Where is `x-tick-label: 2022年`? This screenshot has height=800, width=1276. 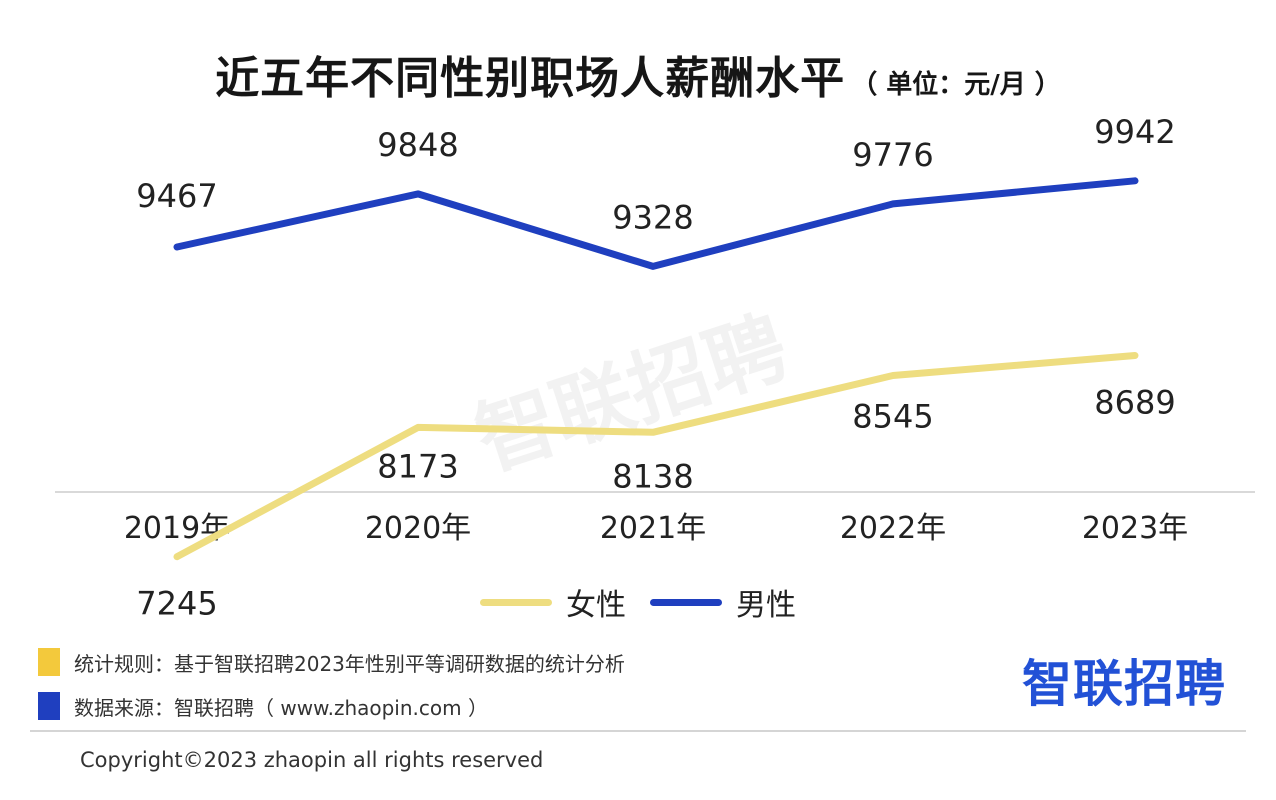
x-tick-label: 2022年 is located at coordinates (893, 528).